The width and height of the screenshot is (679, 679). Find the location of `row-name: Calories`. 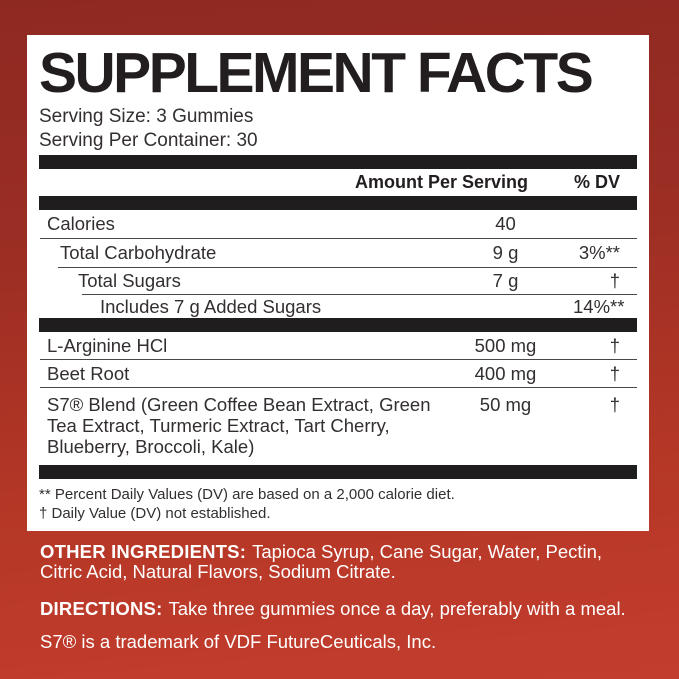

row-name: Calories is located at coordinates (81, 223).